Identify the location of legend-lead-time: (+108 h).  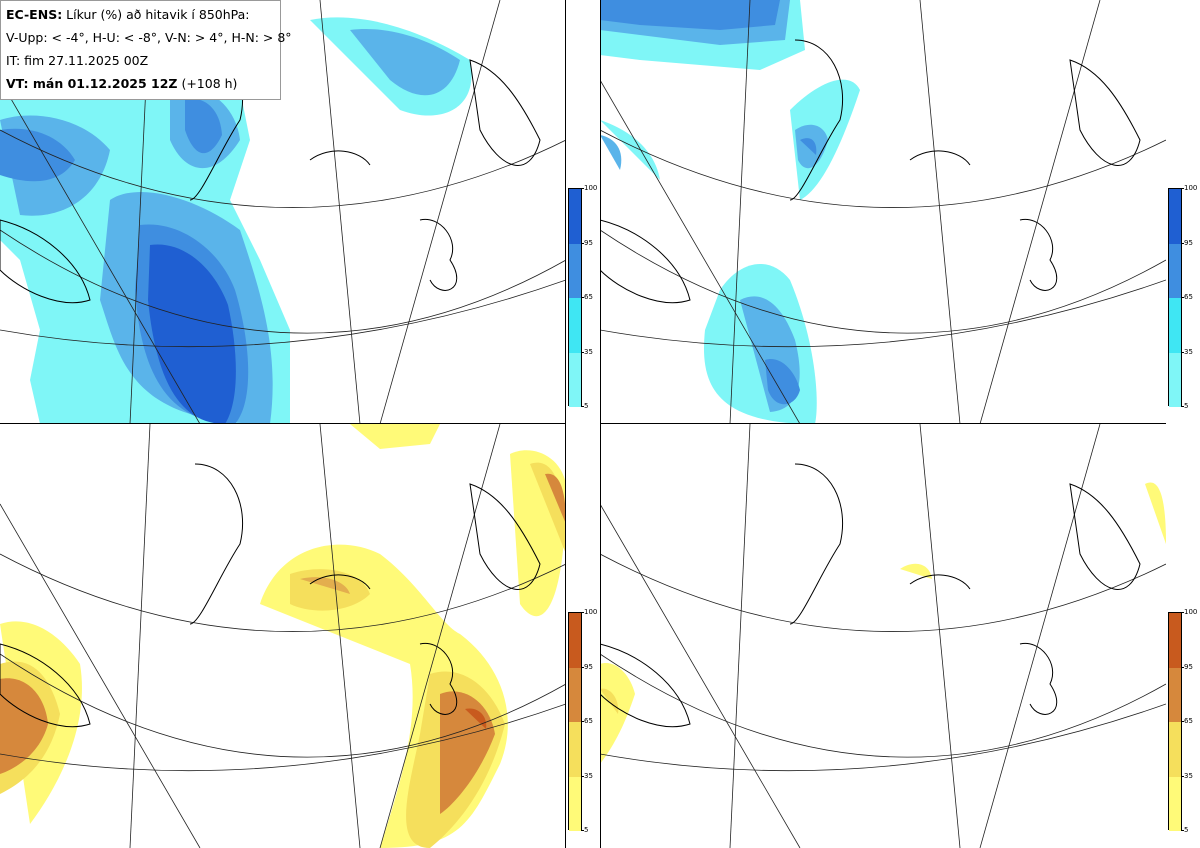
(207, 83).